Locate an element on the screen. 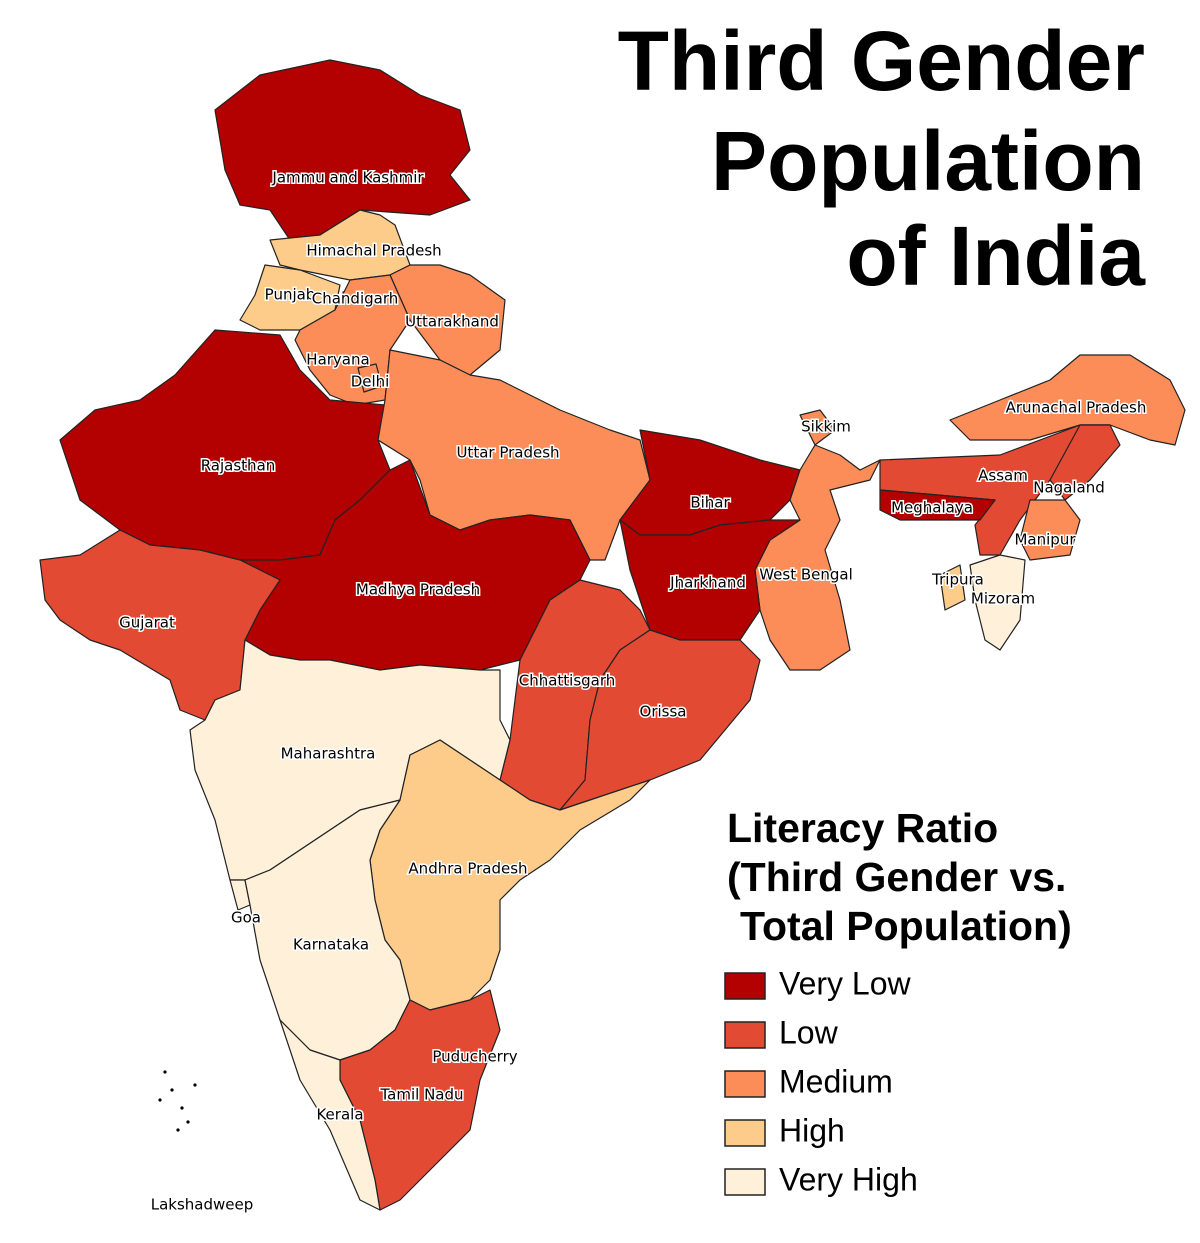  region-label: Puducherry is located at coordinates (474, 1057).